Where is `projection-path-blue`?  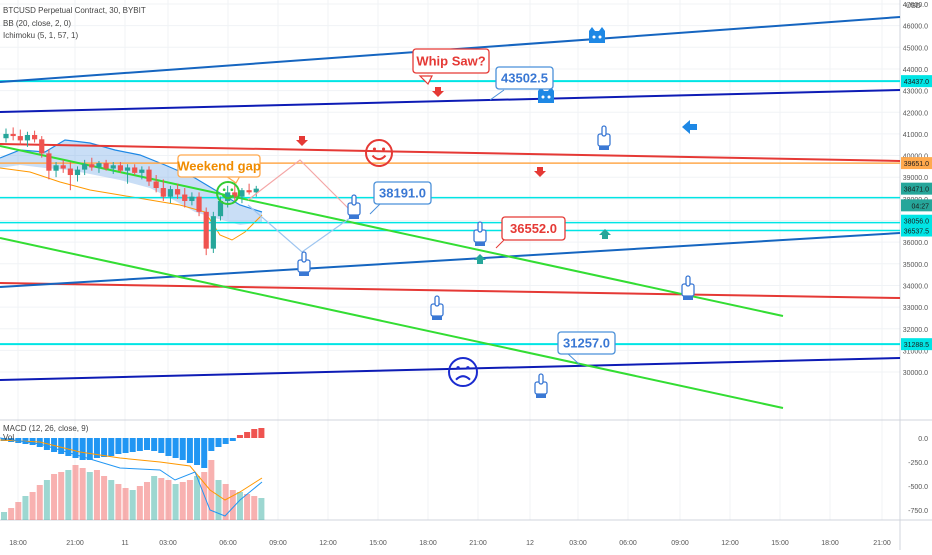 projection-path-blue is located at coordinates (299, 228).